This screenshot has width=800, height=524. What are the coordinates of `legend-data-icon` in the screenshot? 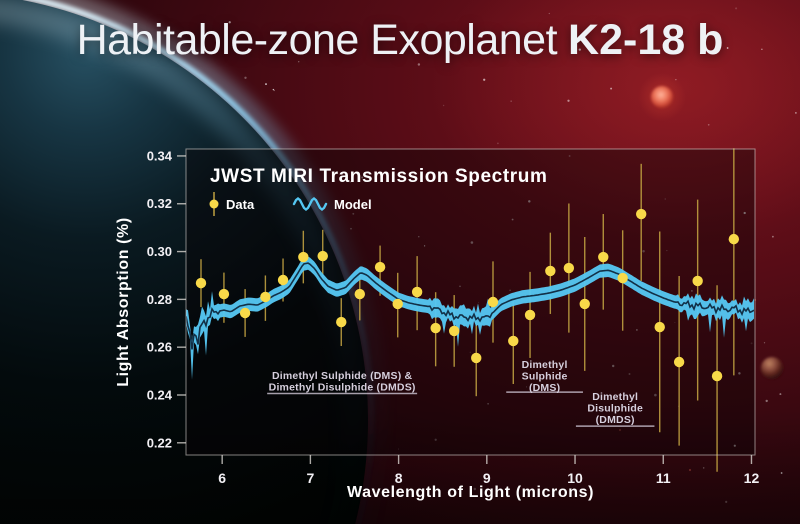 It's located at (214, 204).